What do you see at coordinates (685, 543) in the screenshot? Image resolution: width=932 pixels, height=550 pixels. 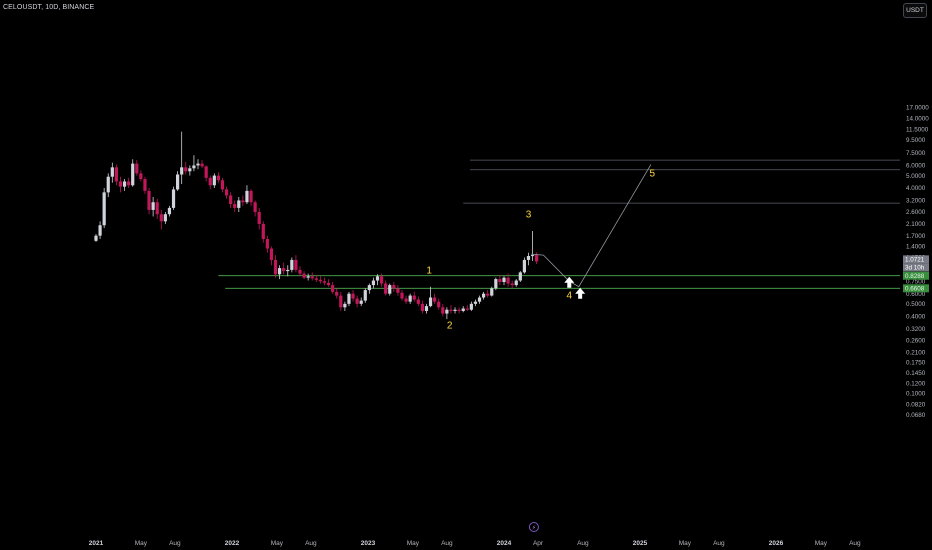 I see `x-axis-tick-label: May` at bounding box center [685, 543].